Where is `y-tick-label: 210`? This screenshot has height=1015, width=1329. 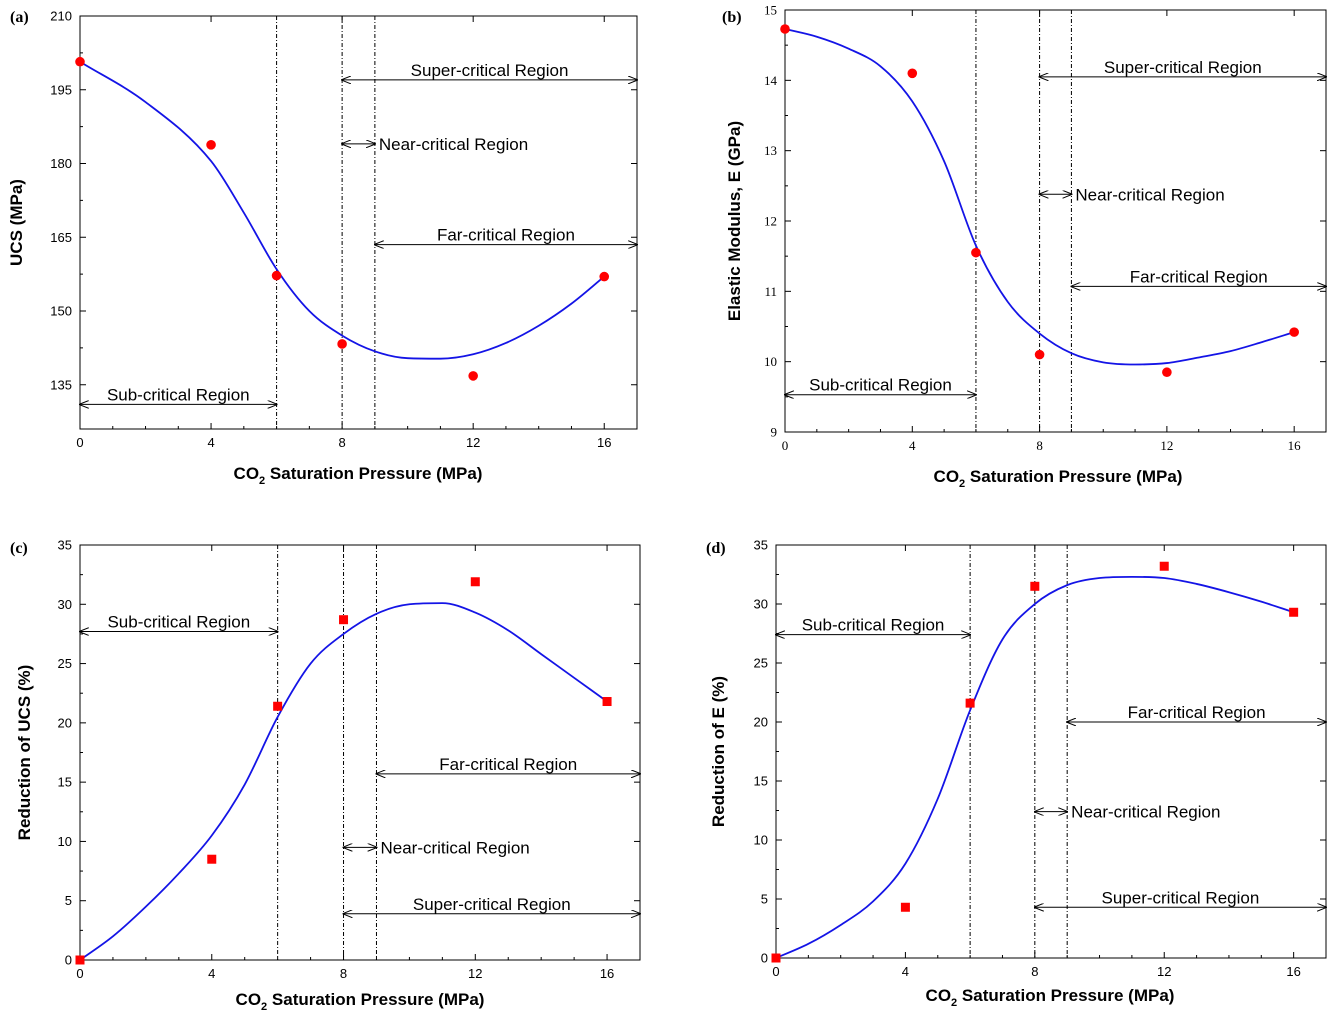 y-tick-label: 210 is located at coordinates (61, 16).